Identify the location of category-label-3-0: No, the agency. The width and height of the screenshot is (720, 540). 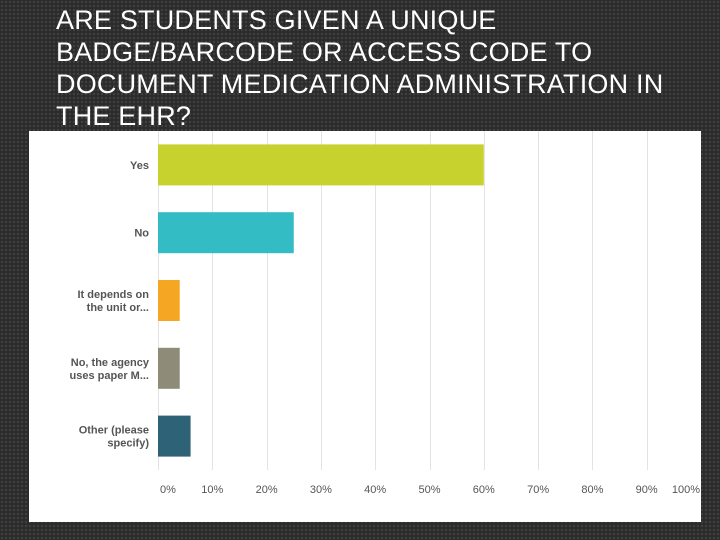
(110, 363).